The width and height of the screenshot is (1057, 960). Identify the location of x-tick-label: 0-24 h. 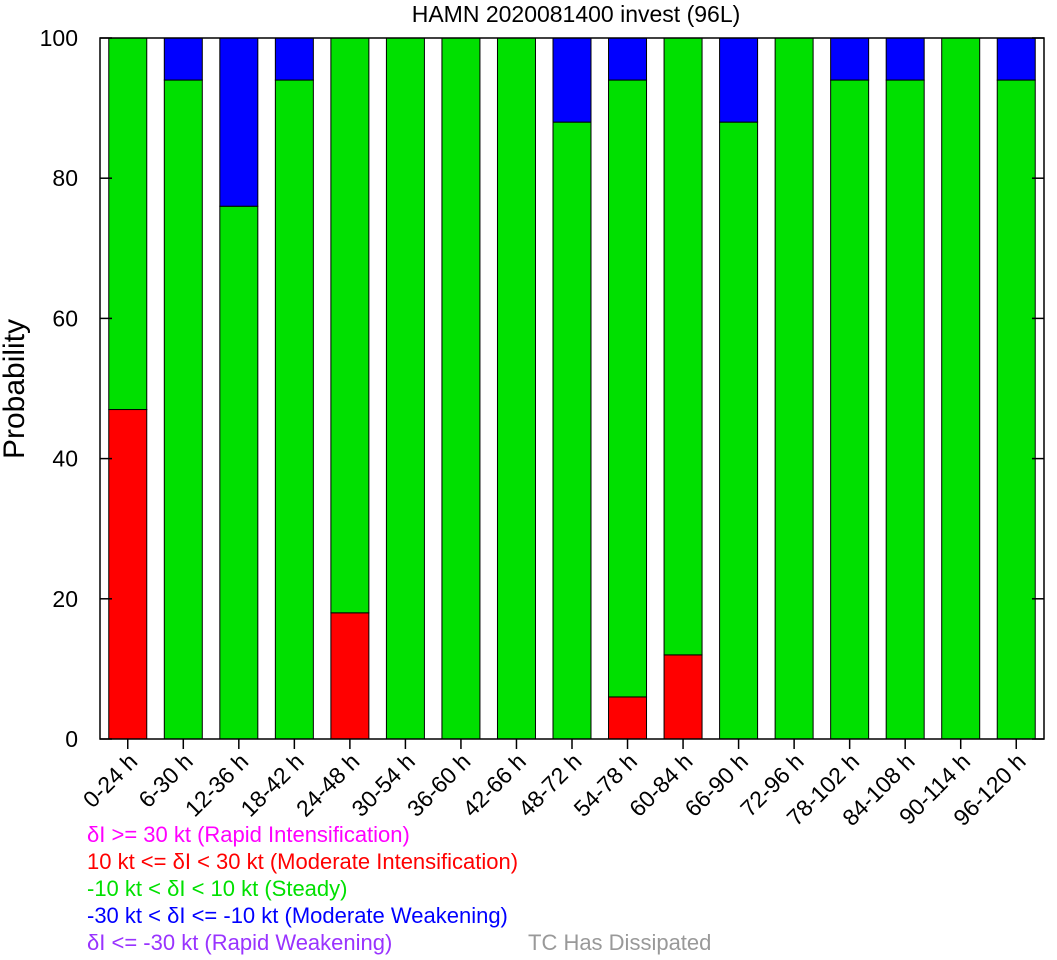
(110, 780).